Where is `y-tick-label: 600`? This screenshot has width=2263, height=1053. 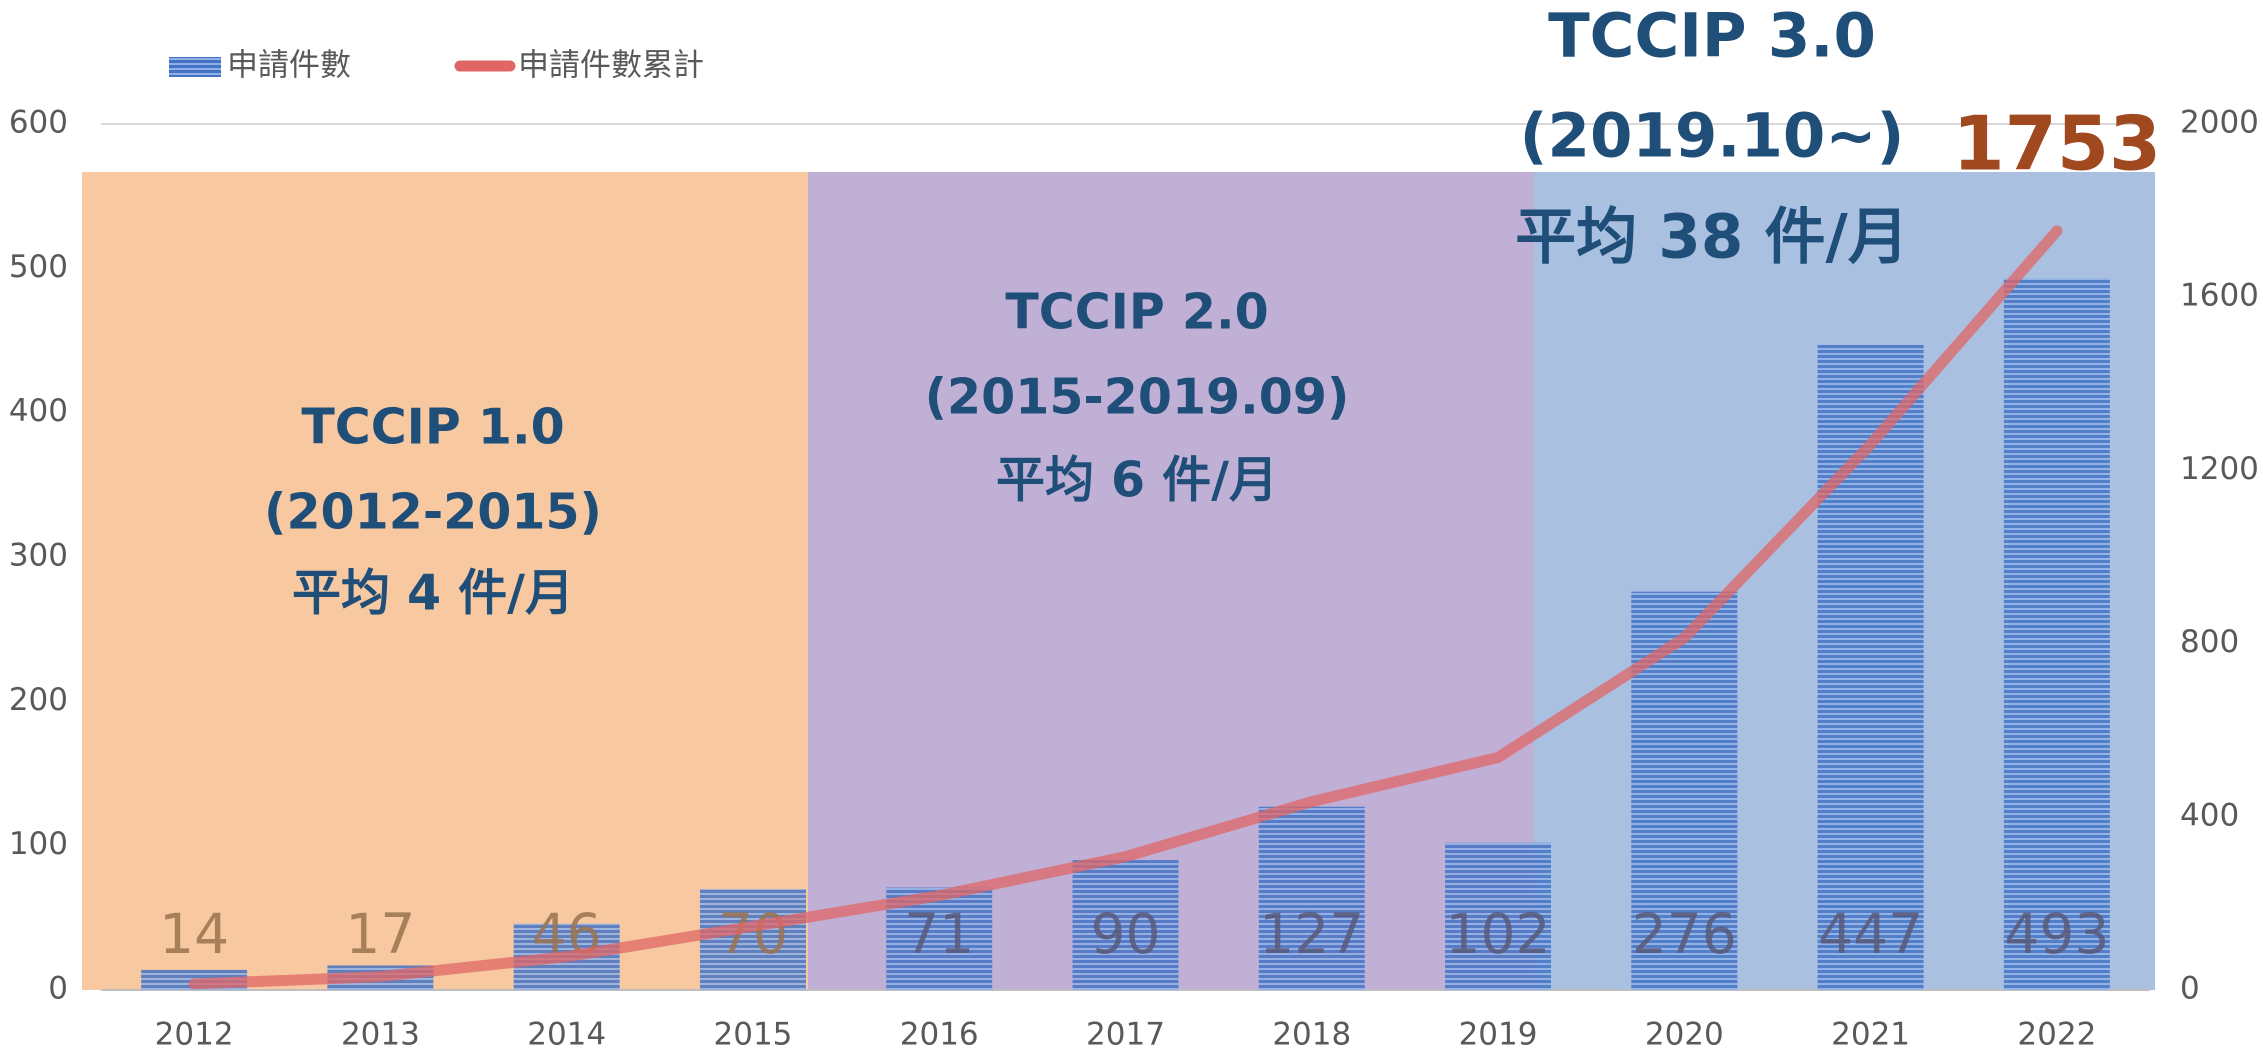 y-tick-label: 600 is located at coordinates (38, 123).